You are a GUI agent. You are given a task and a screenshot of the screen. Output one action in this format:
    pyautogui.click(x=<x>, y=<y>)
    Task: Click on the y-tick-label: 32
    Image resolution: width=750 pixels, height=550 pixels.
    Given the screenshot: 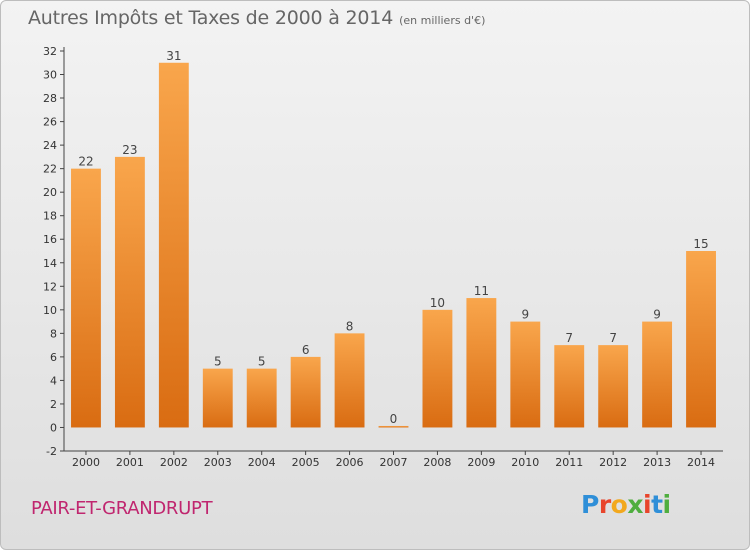 What is the action you would take?
    pyautogui.click(x=50, y=51)
    